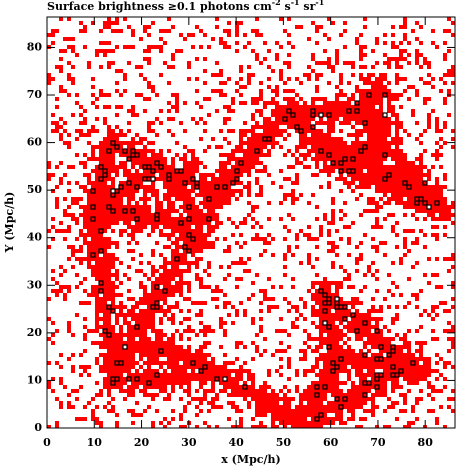 The image size is (457, 470). What do you see at coordinates (378, 442) in the screenshot?
I see `x-tick-label: 70` at bounding box center [378, 442].